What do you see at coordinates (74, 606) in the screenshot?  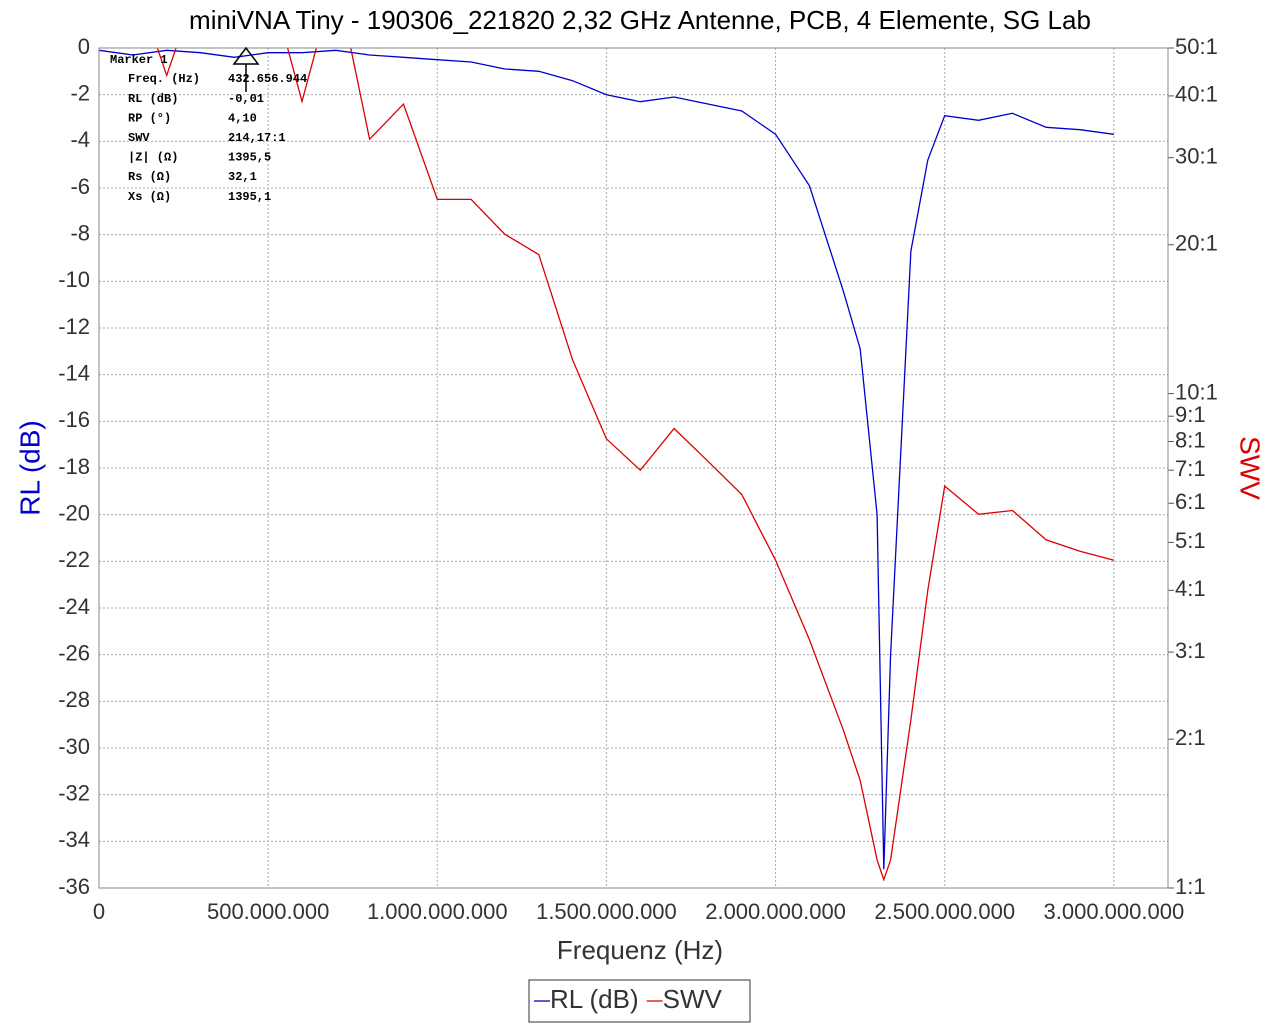 I see `y-tick-label: -24` at bounding box center [74, 606].